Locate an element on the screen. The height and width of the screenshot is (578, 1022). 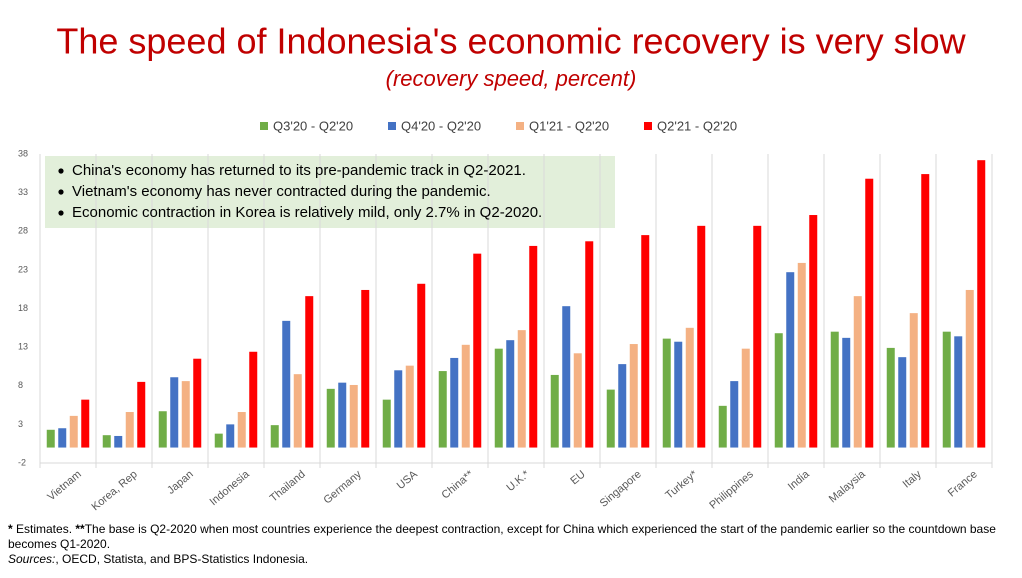
x-tick-label: Germany is located at coordinates (342, 487).